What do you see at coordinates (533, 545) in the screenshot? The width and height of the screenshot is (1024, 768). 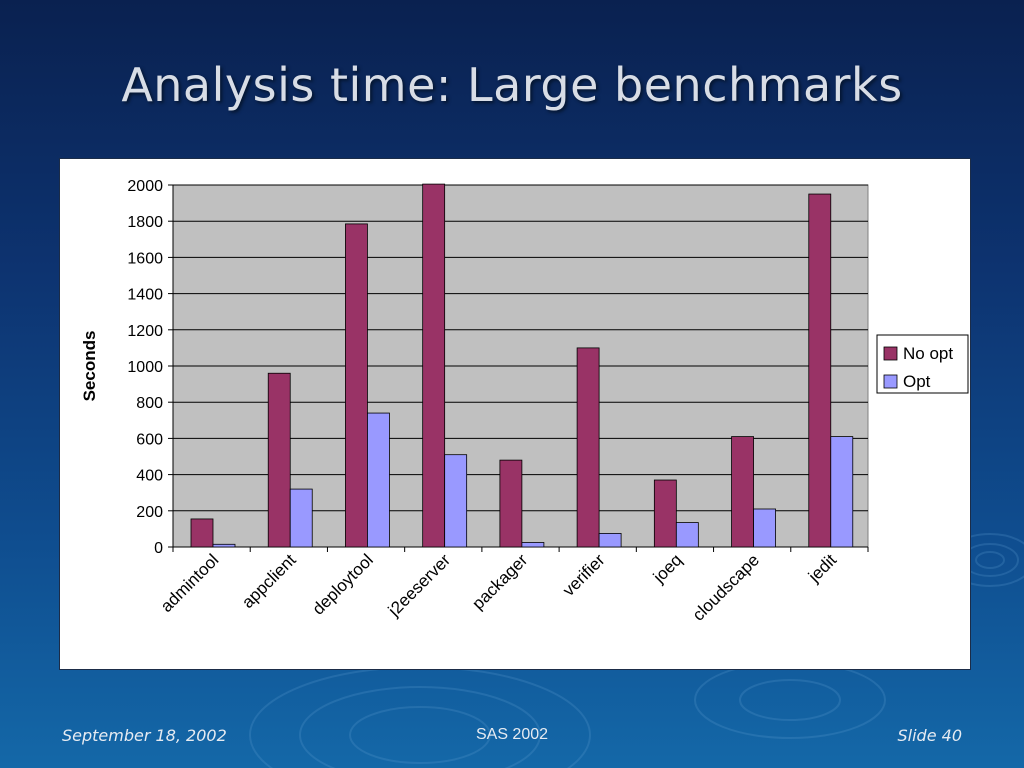 I see `bar-opt-packager` at bounding box center [533, 545].